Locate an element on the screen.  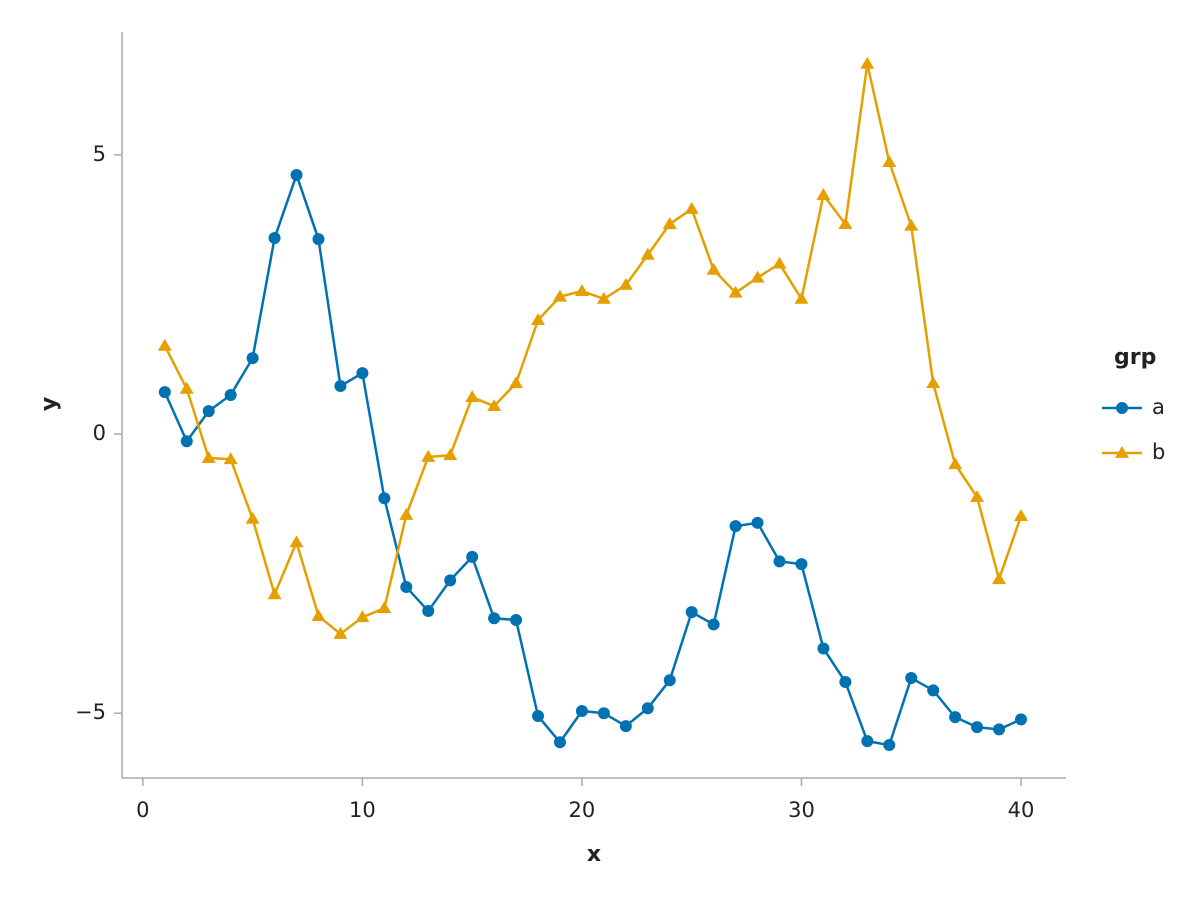
y-tick-label: −5 is located at coordinates (90, 712).